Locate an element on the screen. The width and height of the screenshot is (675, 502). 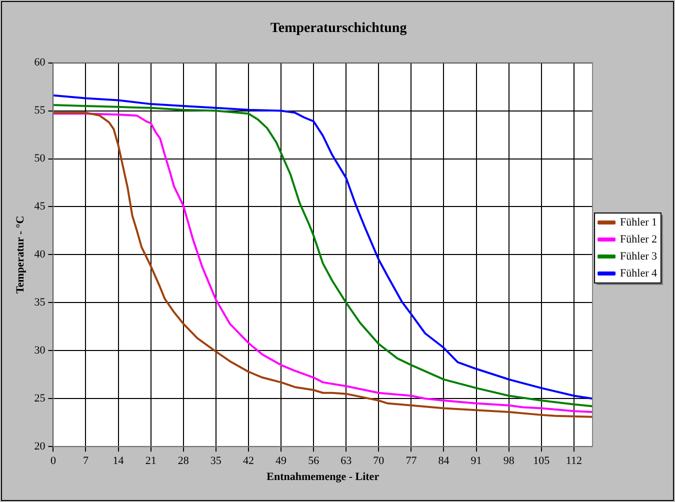
y-tick-label: 25 is located at coordinates (40, 398).